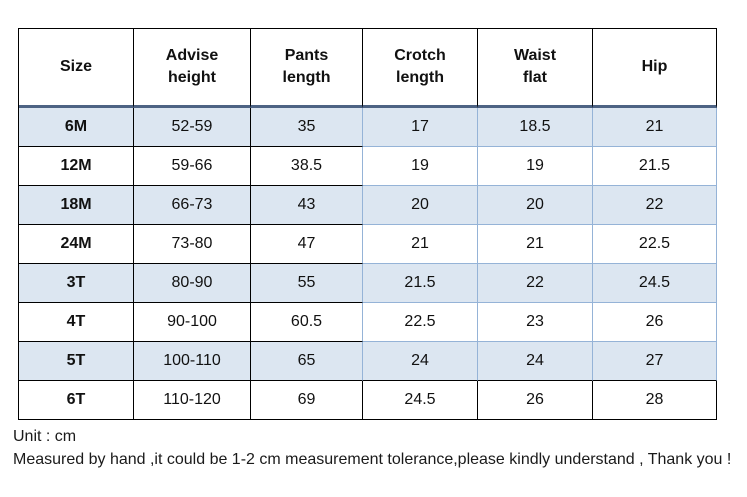  What do you see at coordinates (45, 436) in the screenshot?
I see `unit-note: Unit : cm` at bounding box center [45, 436].